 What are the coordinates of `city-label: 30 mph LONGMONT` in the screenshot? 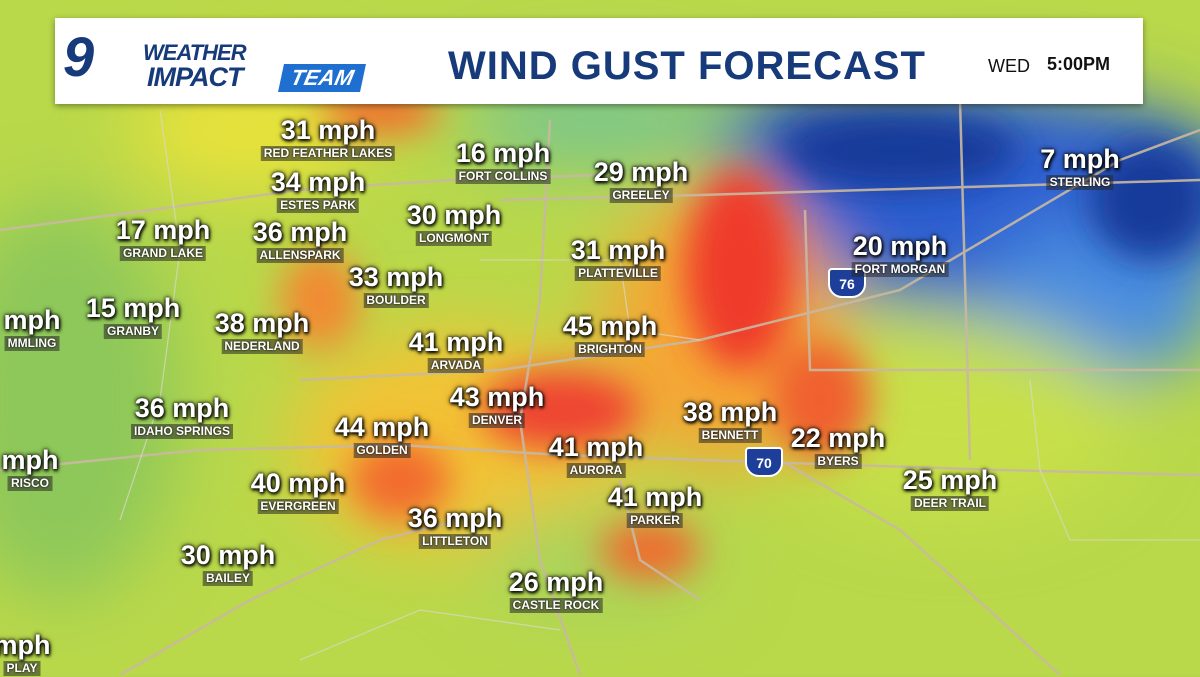 It's located at (454, 223).